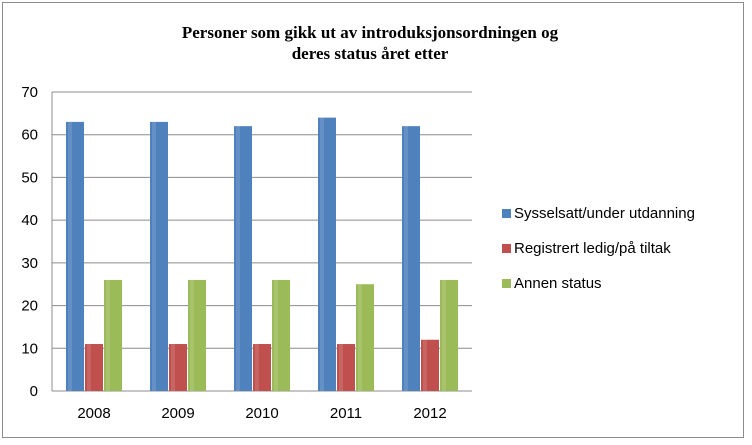 The width and height of the screenshot is (752, 445). I want to click on chart-title-line-2: deres status året etter, so click(370, 53).